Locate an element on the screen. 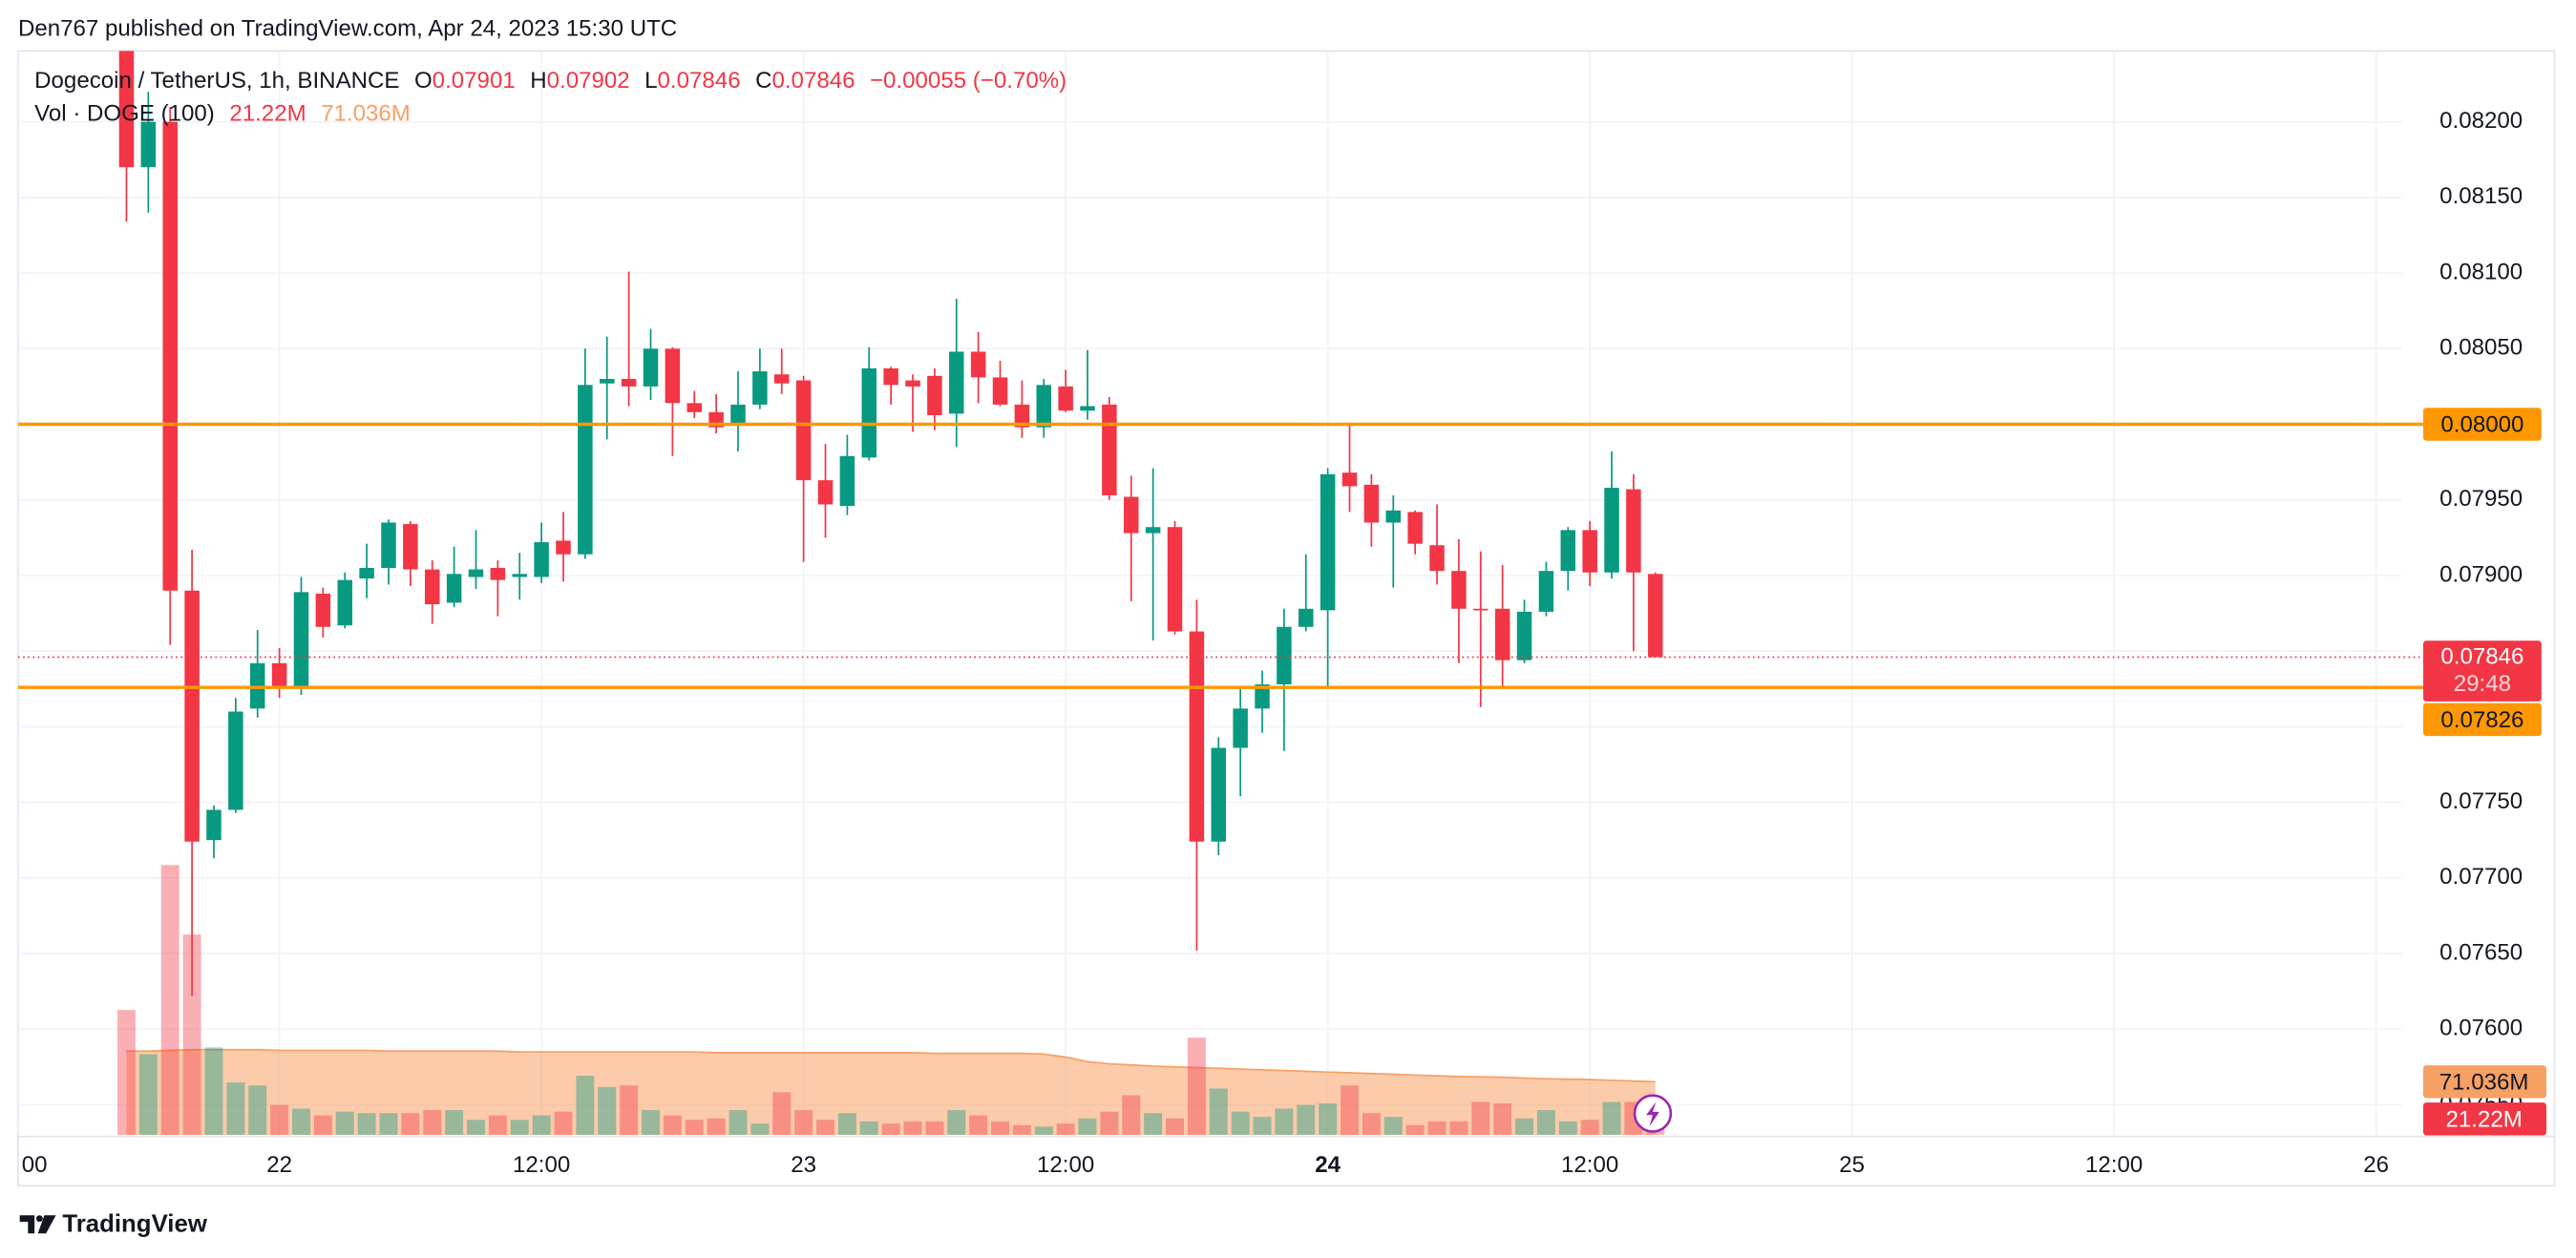  ohlc-label: L is located at coordinates (650, 81).